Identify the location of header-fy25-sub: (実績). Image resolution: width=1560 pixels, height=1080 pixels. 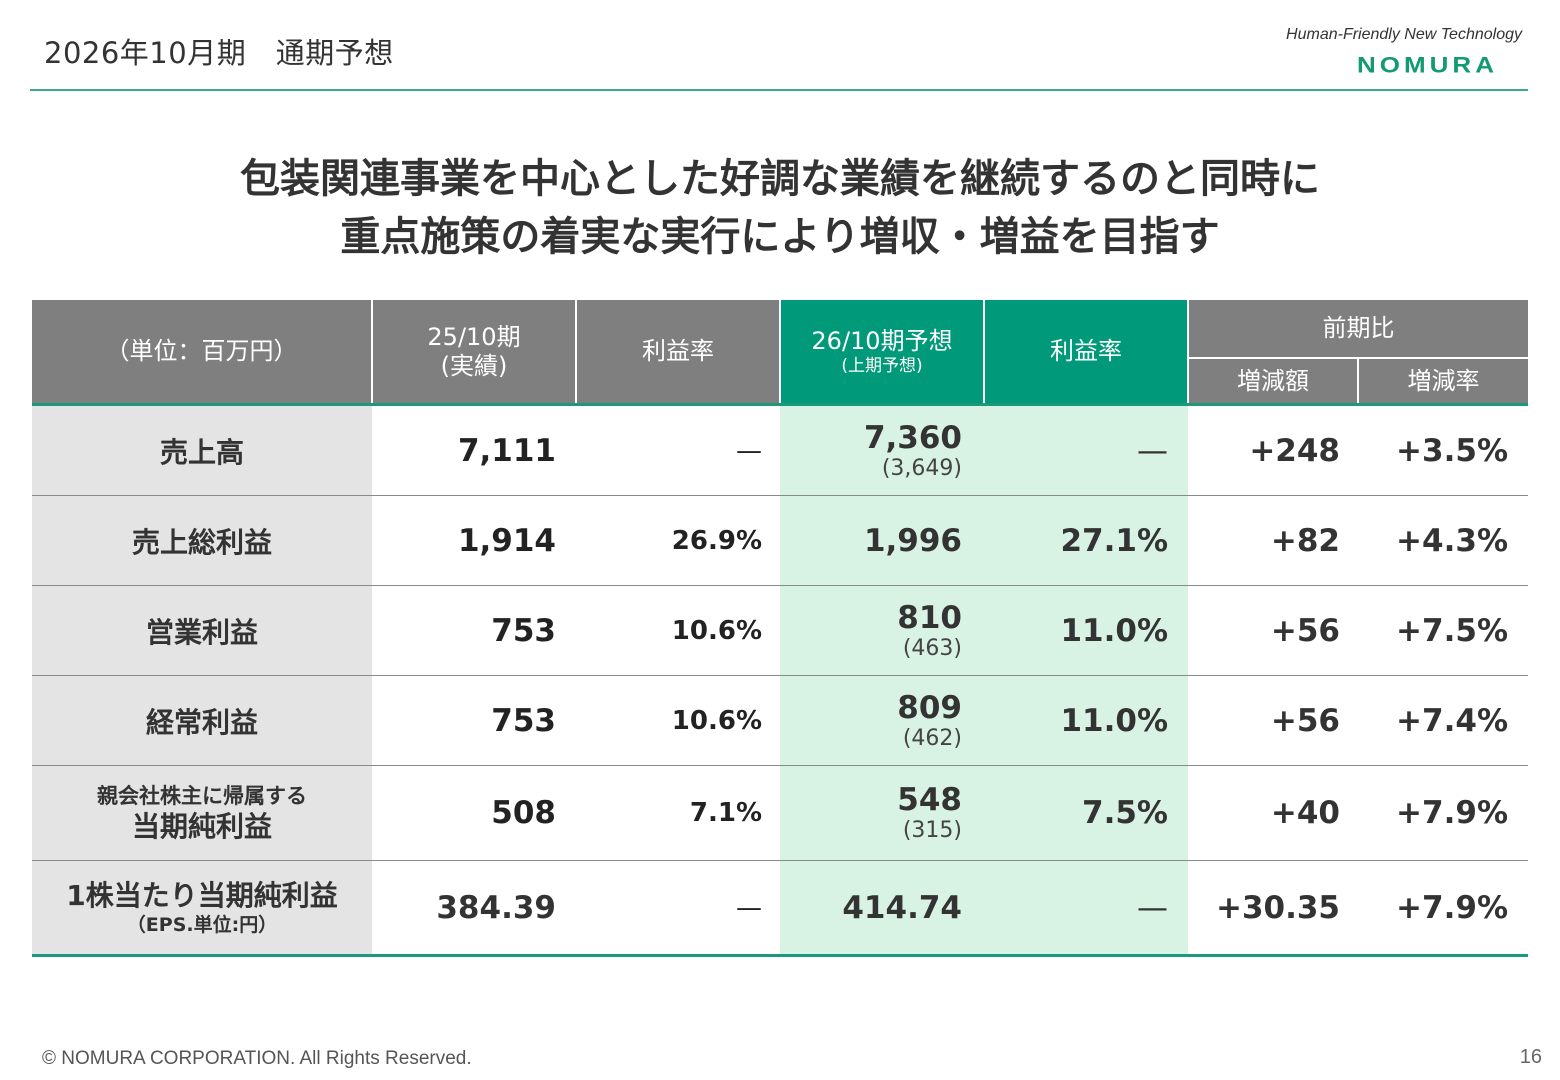
(474, 365).